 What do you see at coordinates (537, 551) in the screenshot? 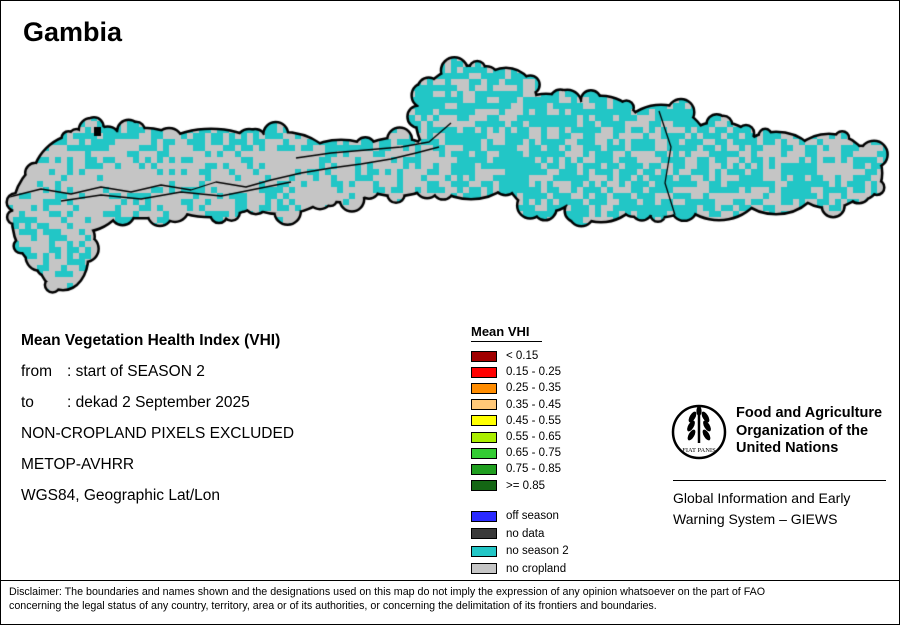
I see `legend-entry-label: no season 2` at bounding box center [537, 551].